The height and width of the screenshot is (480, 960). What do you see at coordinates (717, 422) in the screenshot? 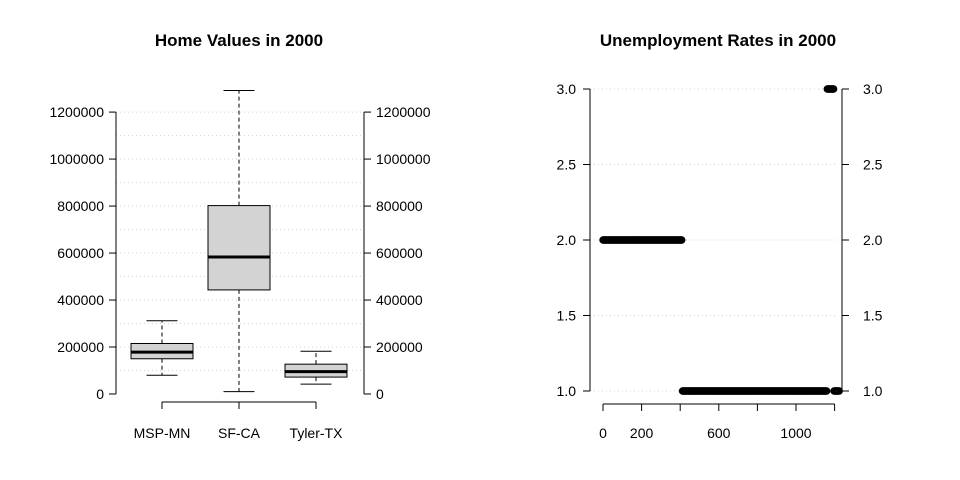
I see `unemployment-x-axis: 0 200 600 1000` at bounding box center [717, 422].